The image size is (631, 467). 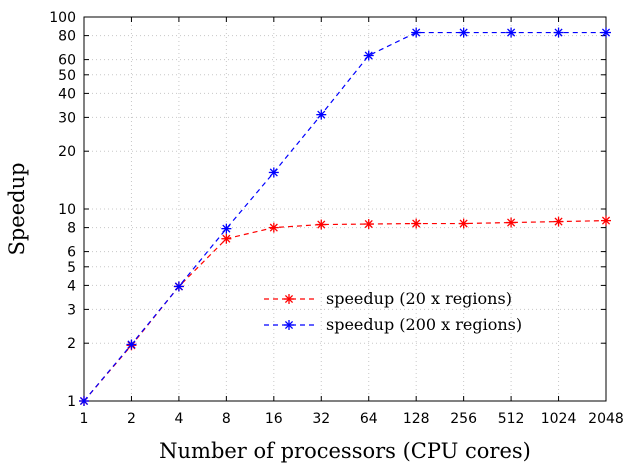 I want to click on x-tick-label: 256, so click(x=463, y=419).